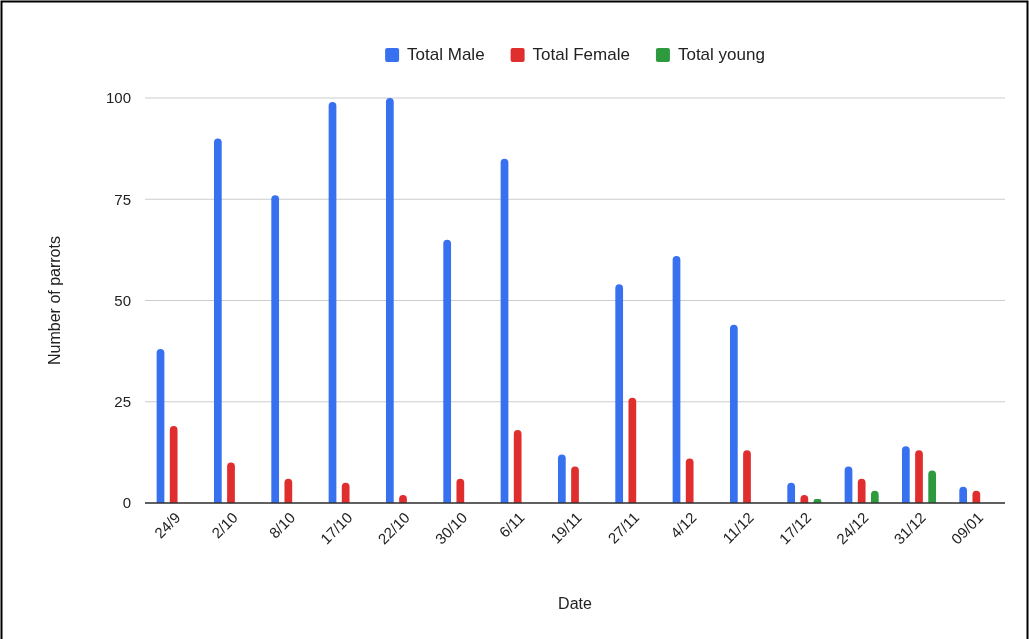 This screenshot has height=639, width=1029. Describe the element at coordinates (122, 300) in the screenshot. I see `y-tick-label: 50` at that location.